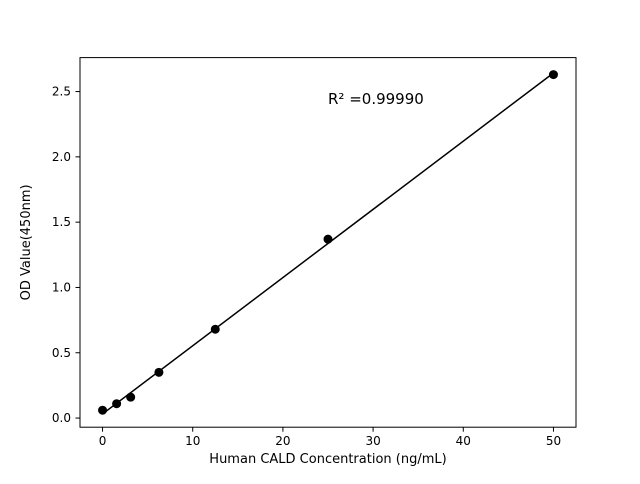 The image size is (640, 484). I want to click on x-tick-label: 30, so click(372, 441).